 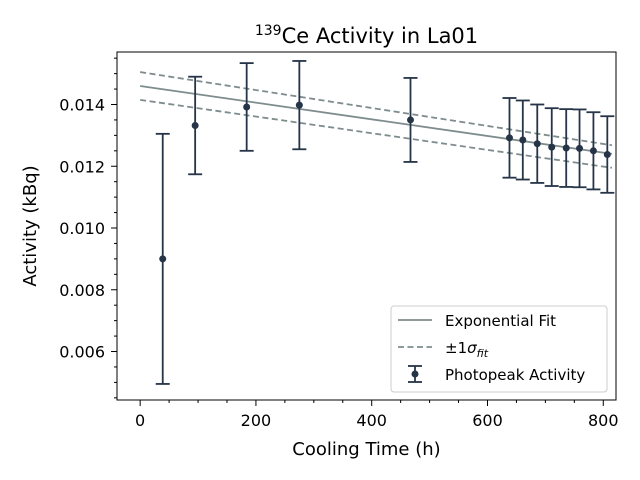 What do you see at coordinates (82, 352) in the screenshot?
I see `y-tick-label: 0.006` at bounding box center [82, 352].